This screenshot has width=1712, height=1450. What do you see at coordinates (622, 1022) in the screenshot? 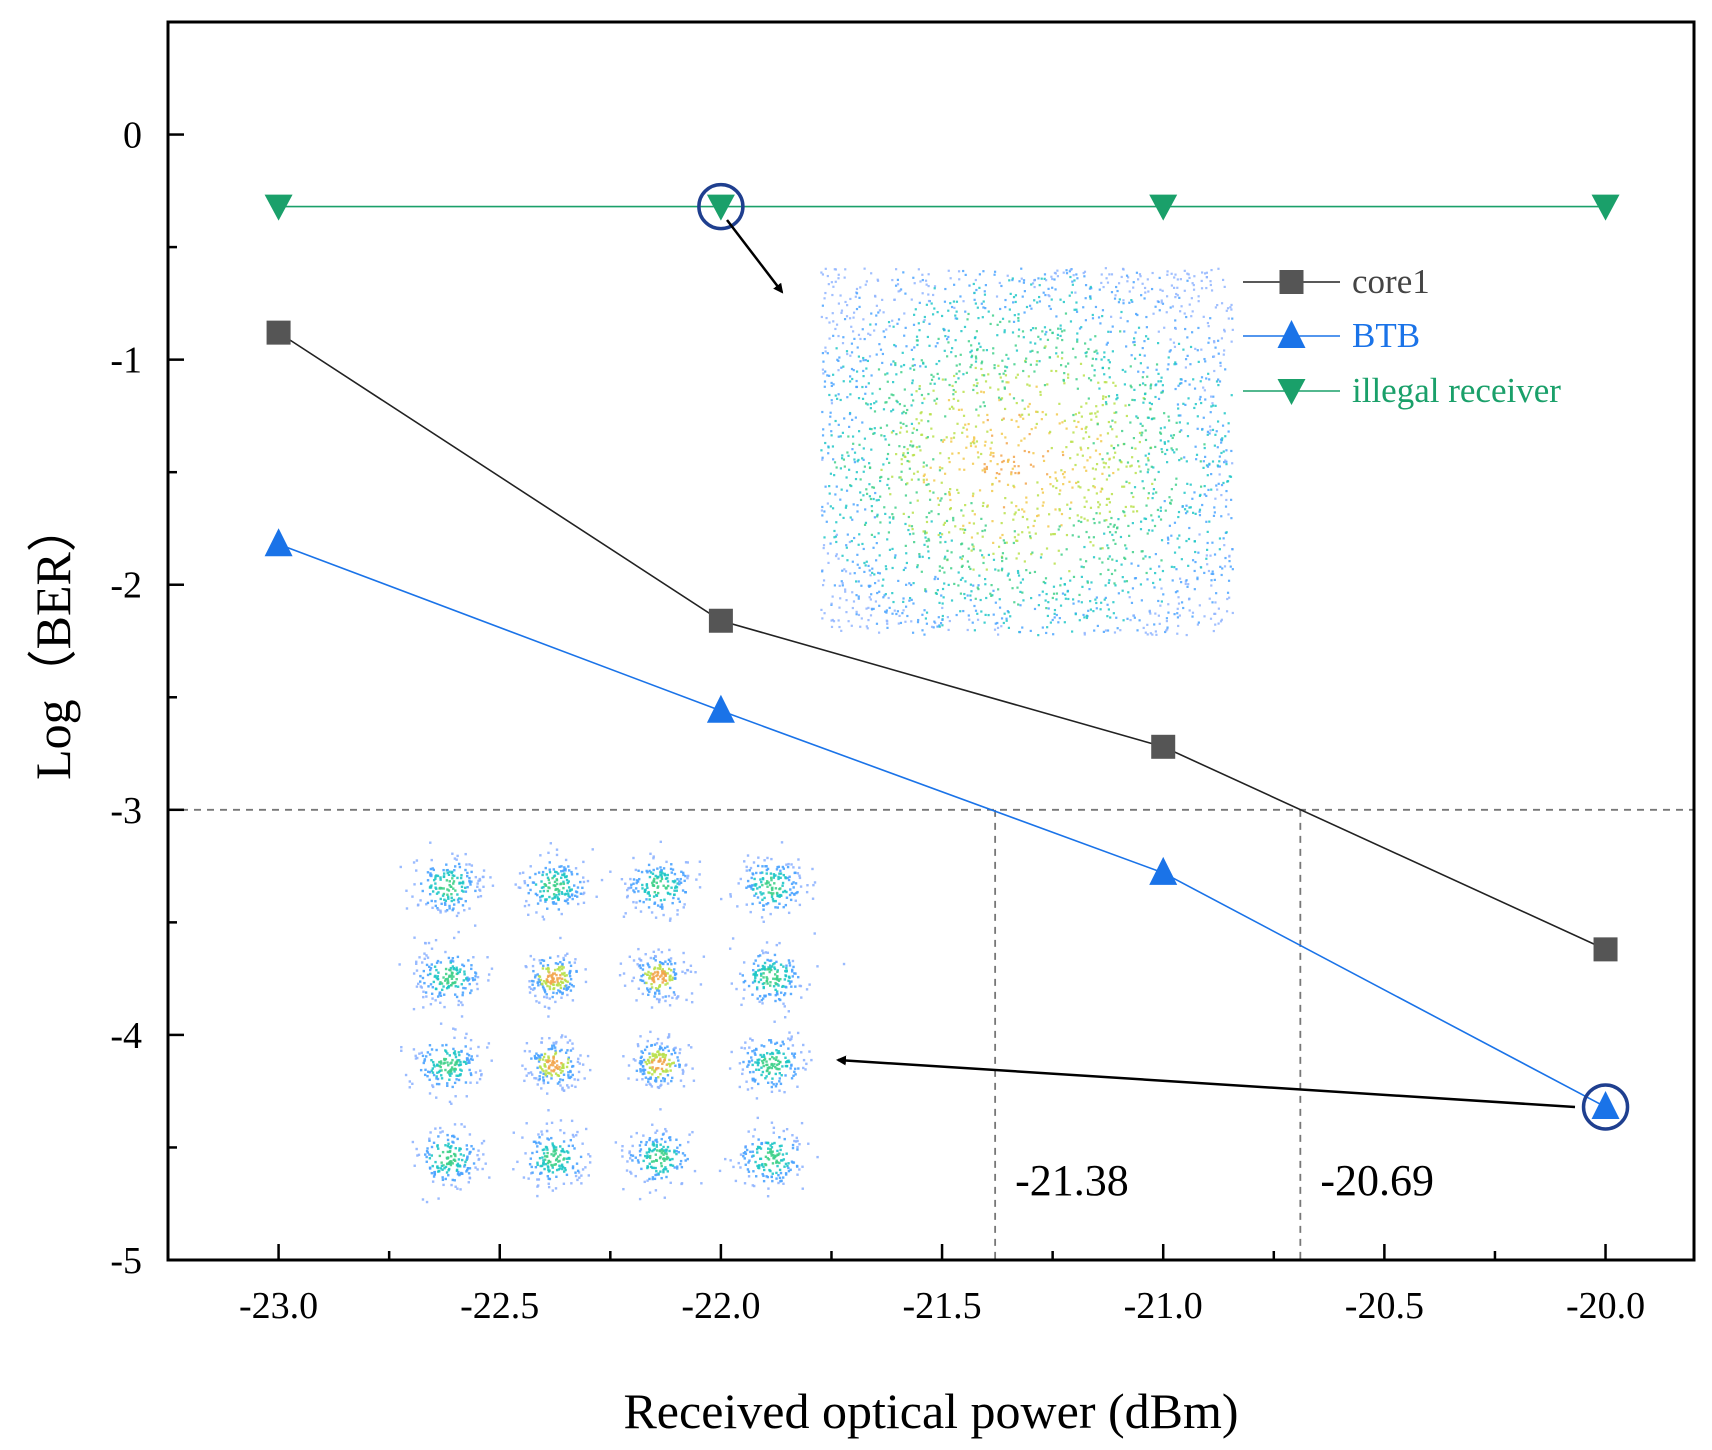
I see `constellation-inset-btb` at bounding box center [622, 1022].